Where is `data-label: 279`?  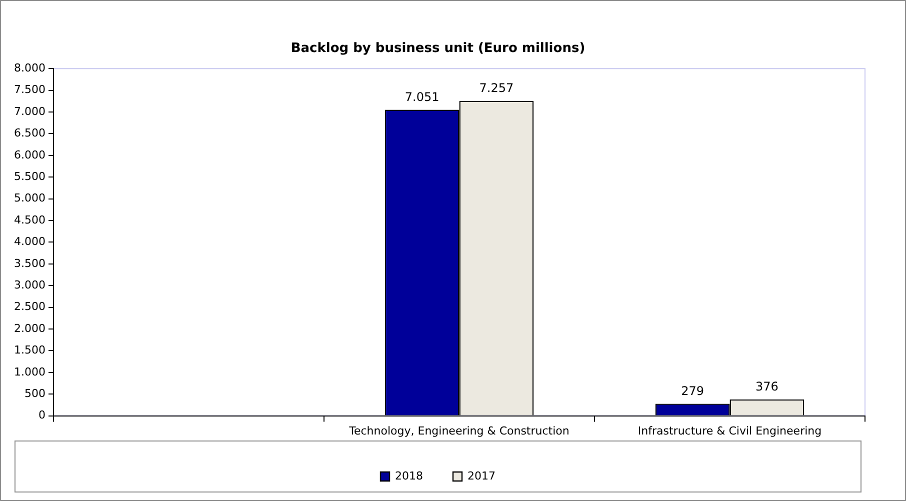 data-label: 279 is located at coordinates (692, 391).